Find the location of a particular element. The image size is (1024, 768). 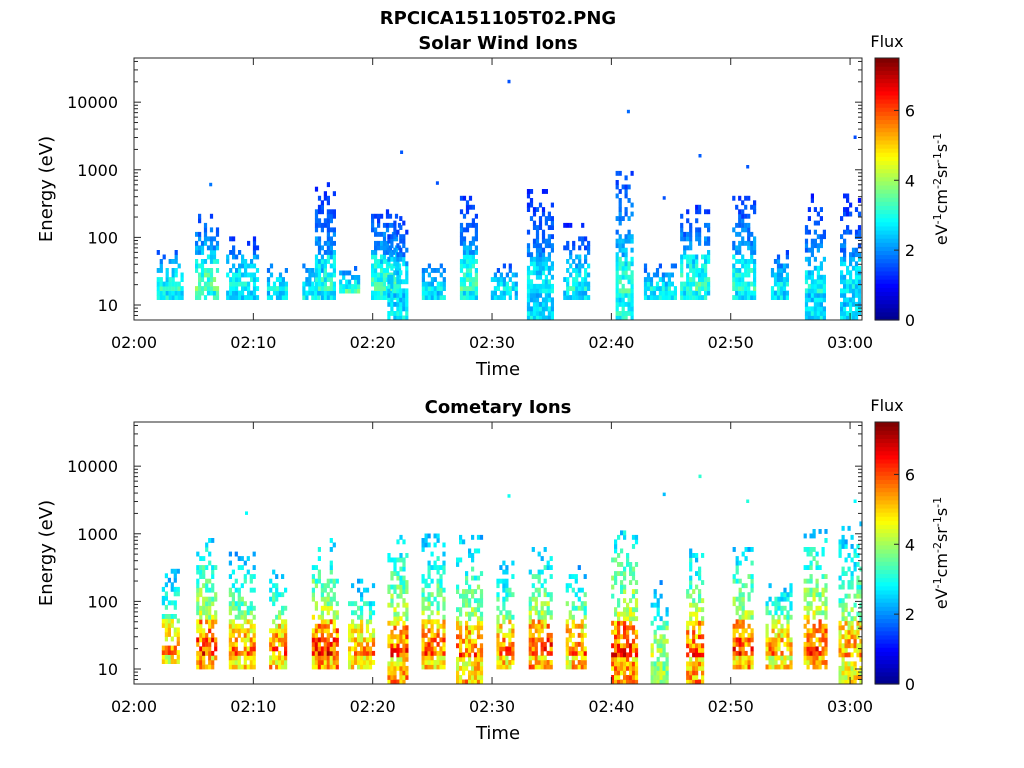

x-tick-label: 02:00 is located at coordinates (134, 342).